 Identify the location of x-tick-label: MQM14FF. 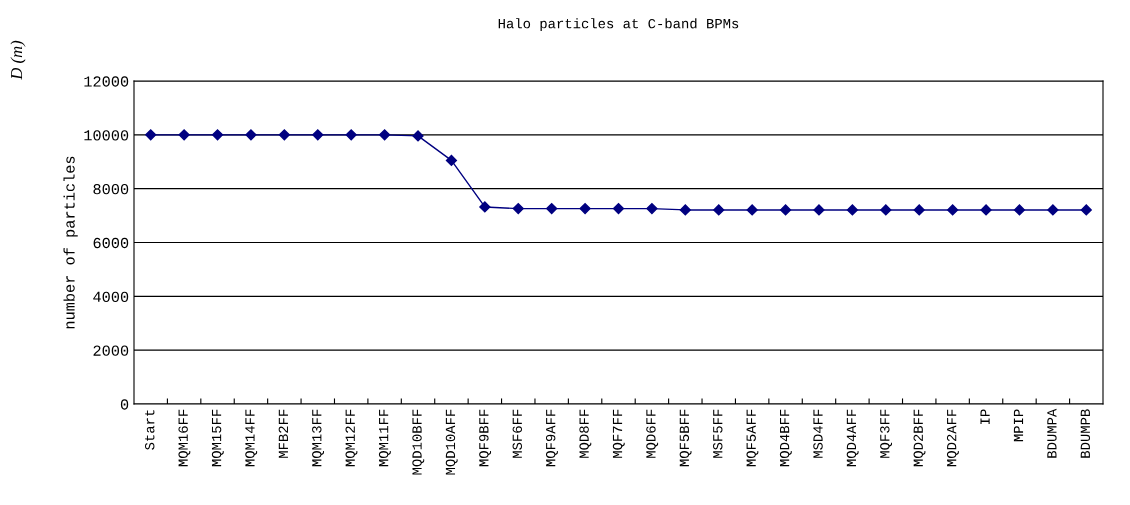
(251, 438).